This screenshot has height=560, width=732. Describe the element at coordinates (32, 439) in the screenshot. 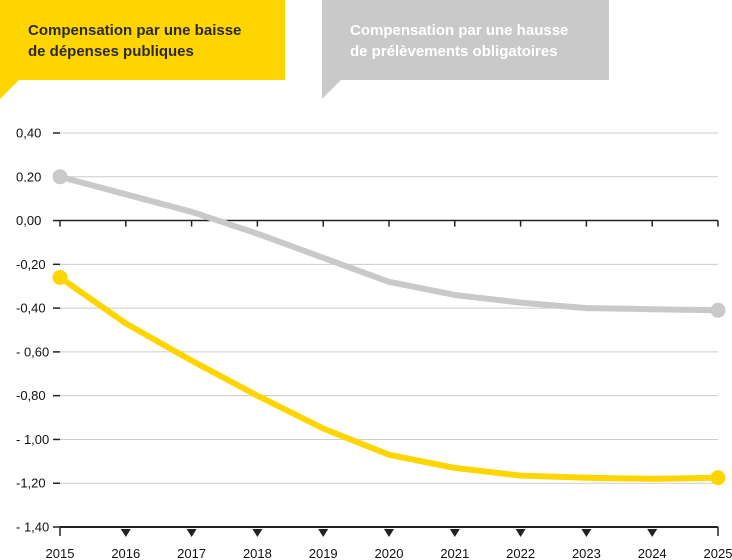

I see `y-tick-label: - 1,00` at that location.